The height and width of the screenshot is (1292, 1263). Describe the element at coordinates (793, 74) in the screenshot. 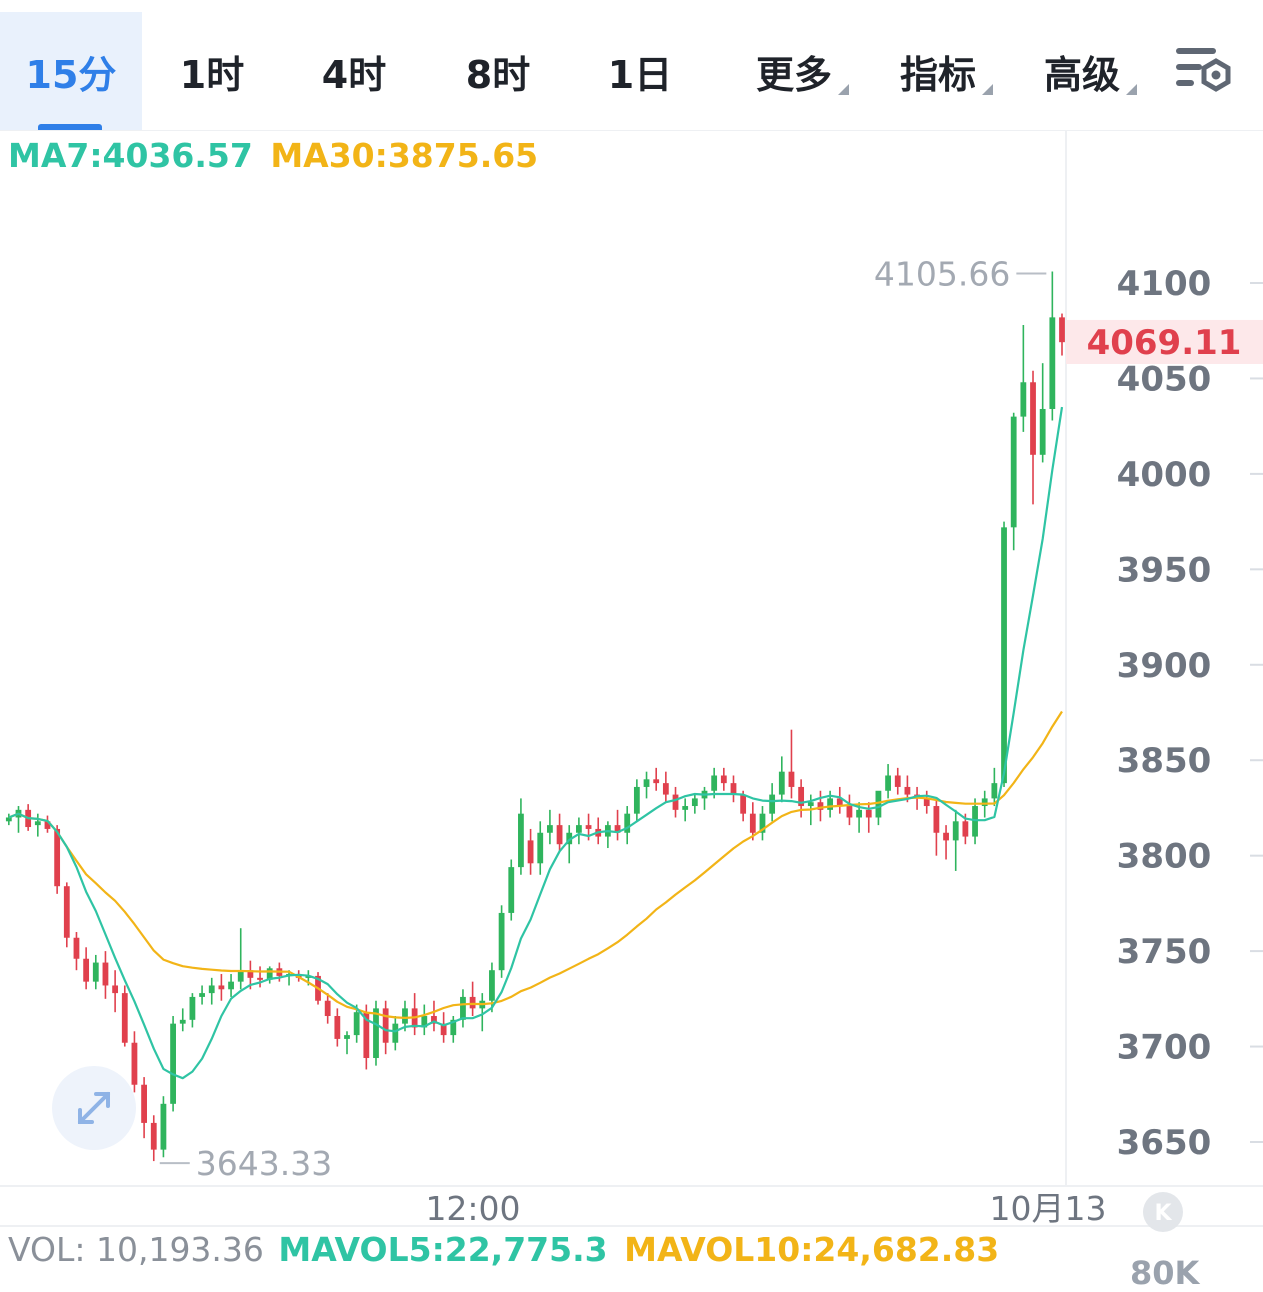

I see `tab-more-label: 更多` at that location.